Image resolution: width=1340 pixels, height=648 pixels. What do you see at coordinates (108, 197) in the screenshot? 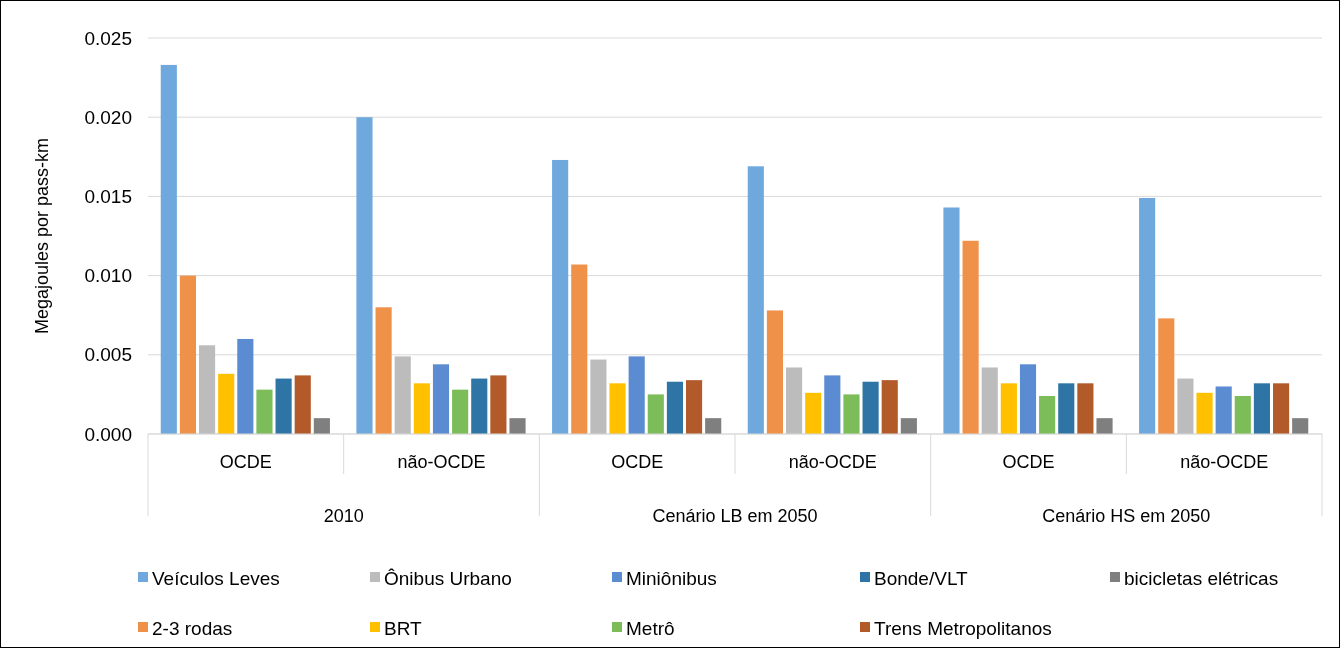
I see `y-tick-label: 0.015` at bounding box center [108, 197].